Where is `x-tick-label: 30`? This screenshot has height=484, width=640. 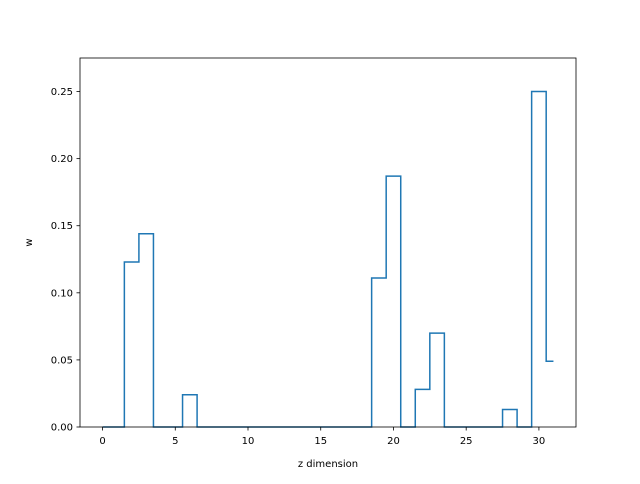
x-tick-label: 30 is located at coordinates (539, 441).